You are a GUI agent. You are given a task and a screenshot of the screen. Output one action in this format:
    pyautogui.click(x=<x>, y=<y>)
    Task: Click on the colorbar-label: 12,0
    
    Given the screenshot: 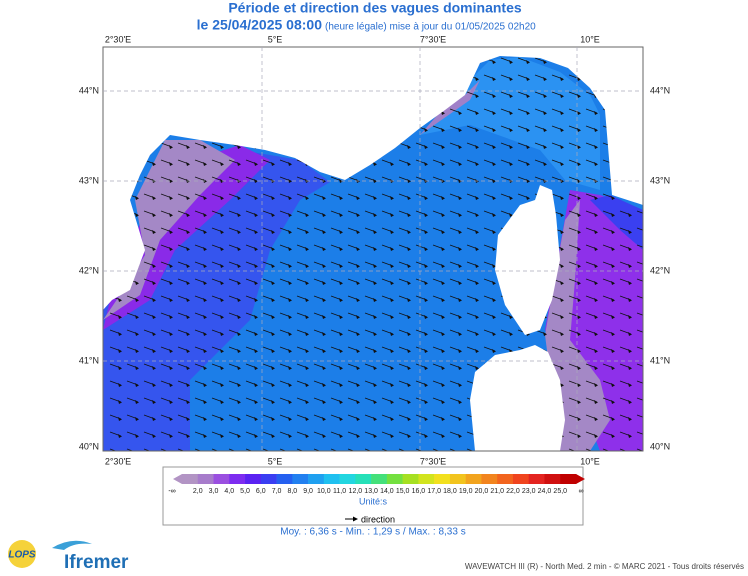 What is the action you would take?
    pyautogui.click(x=356, y=491)
    